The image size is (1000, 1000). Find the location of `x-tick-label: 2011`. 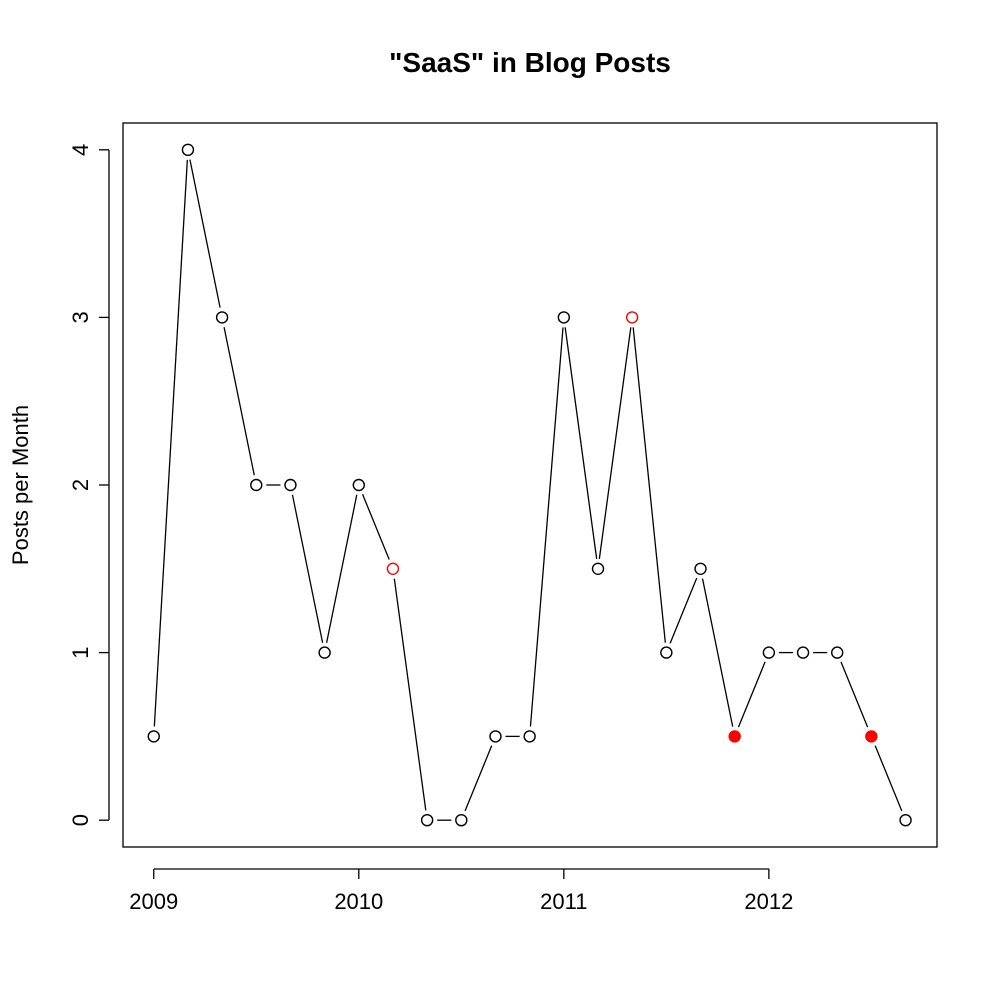

x-tick-label: 2011 is located at coordinates (563, 901).